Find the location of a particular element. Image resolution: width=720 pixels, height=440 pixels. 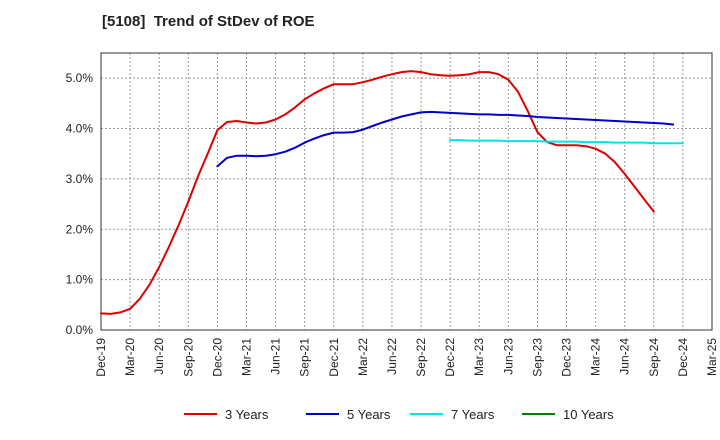

y-tick-label: 1.0% is located at coordinates (80, 280).